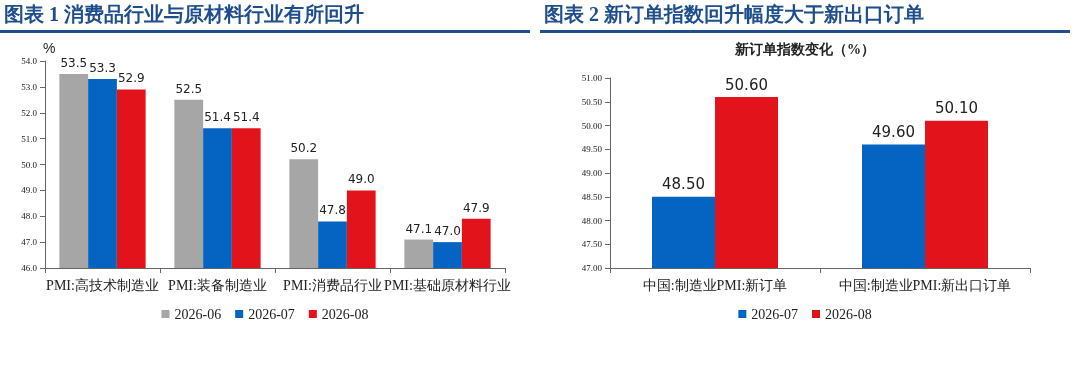  I want to click on x-tick-label: 中国:制造业PMI:新出口订单, so click(925, 285).